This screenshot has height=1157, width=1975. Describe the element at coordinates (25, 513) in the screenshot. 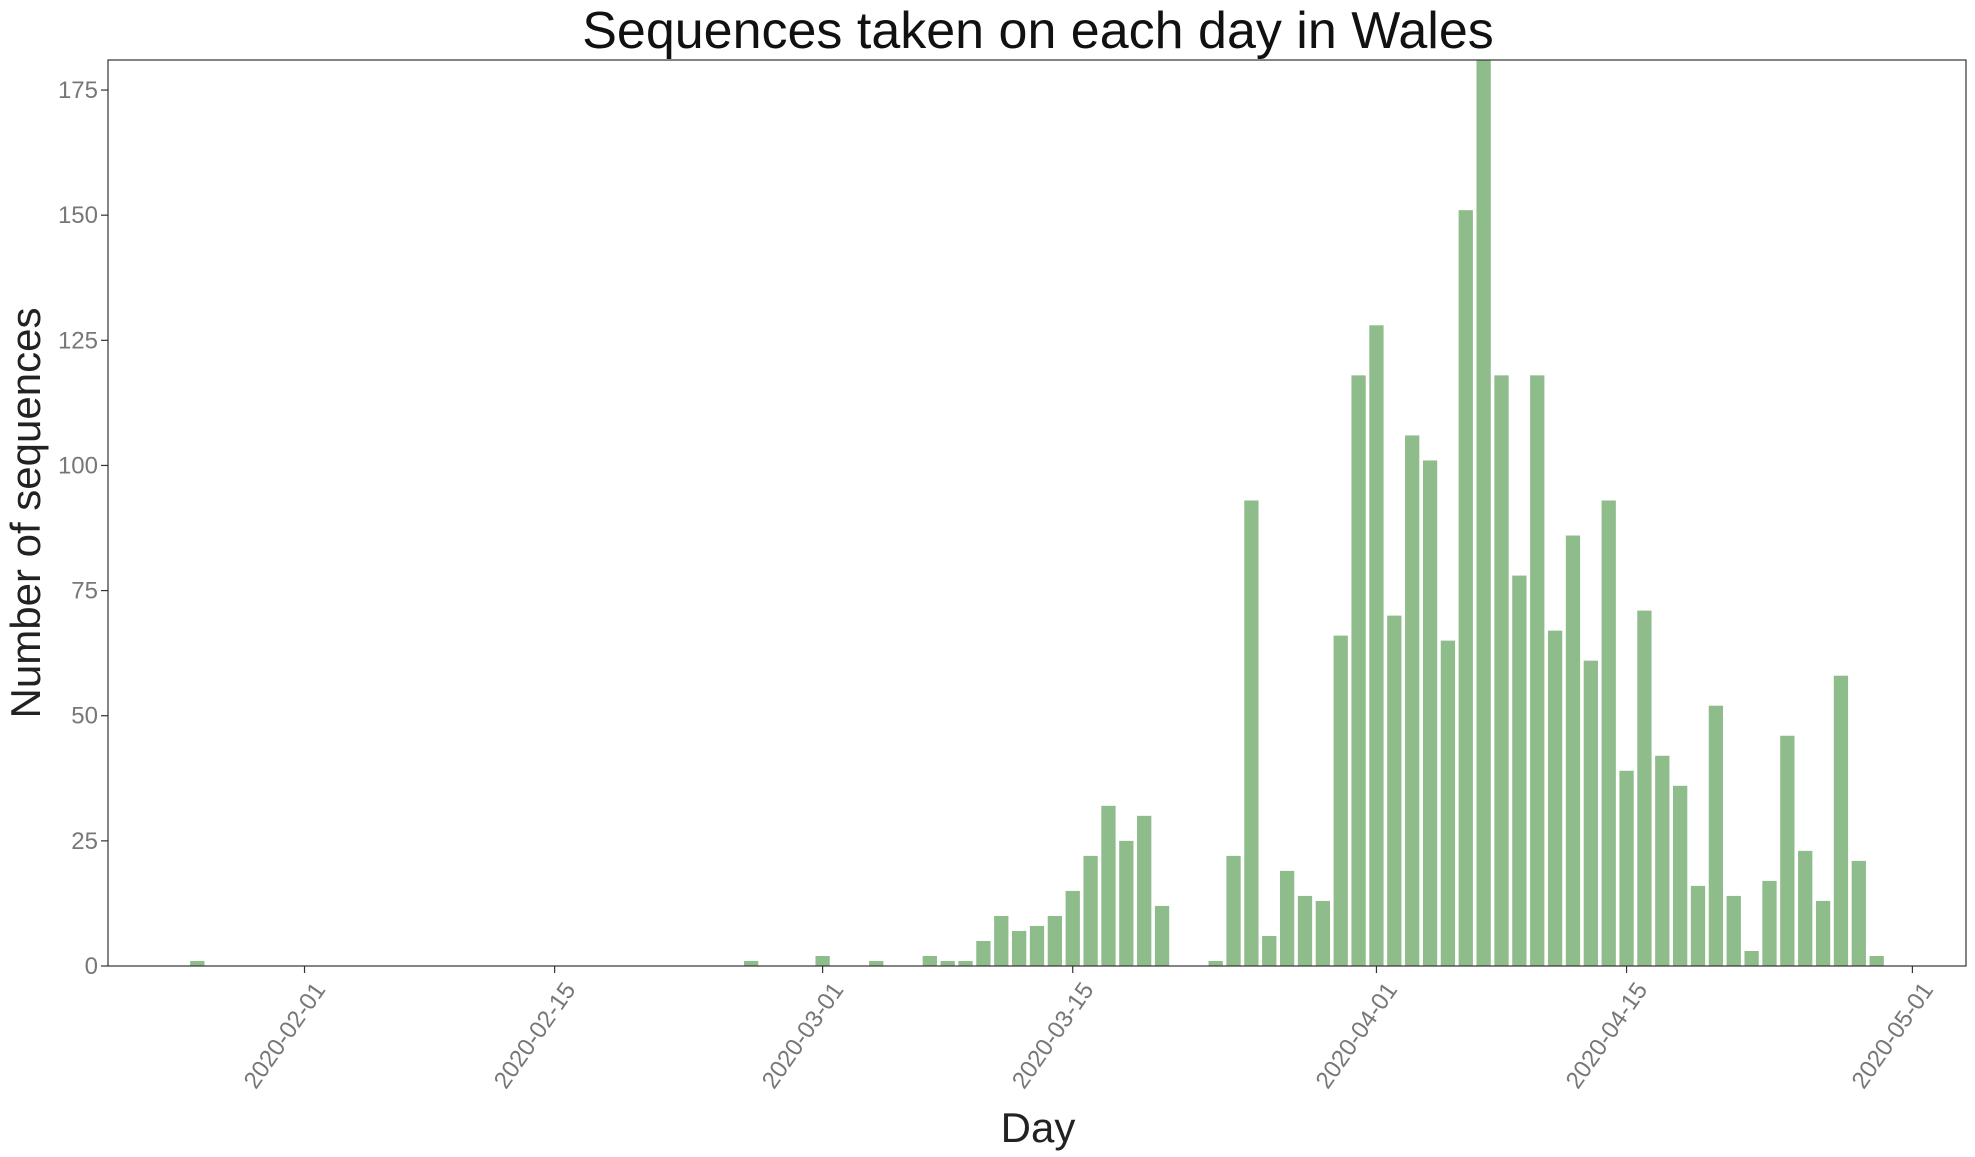

I see `y-axis-label: Number of sequences` at that location.